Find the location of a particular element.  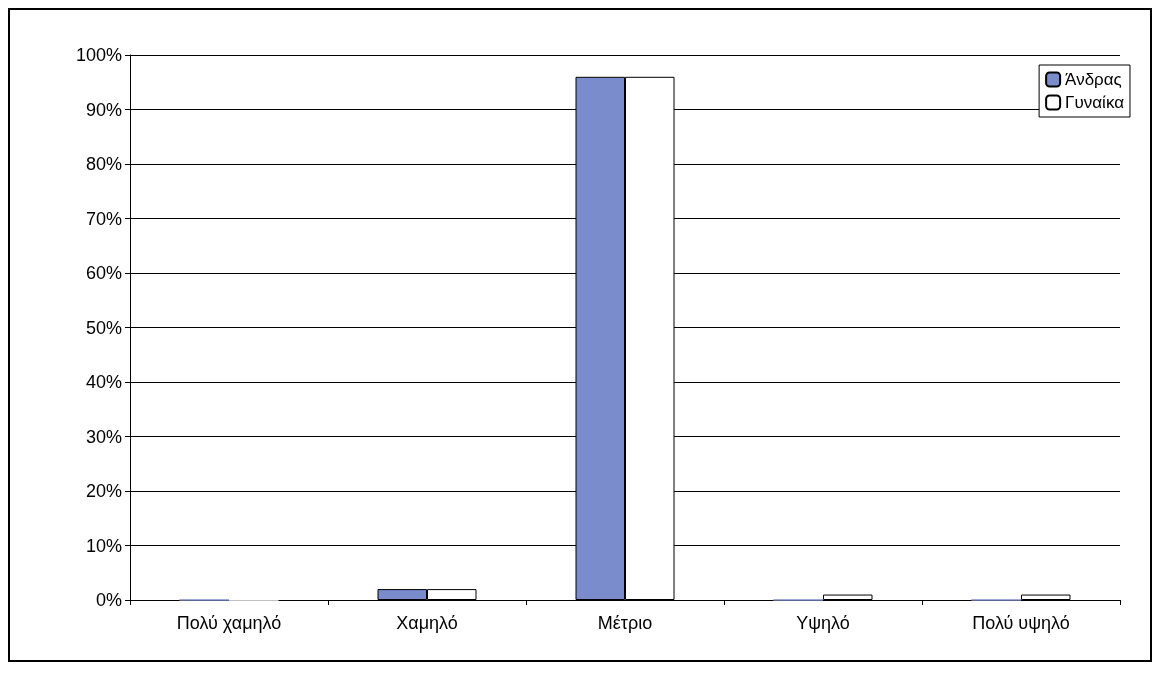

y-tick-label: 0% is located at coordinates (108, 600).